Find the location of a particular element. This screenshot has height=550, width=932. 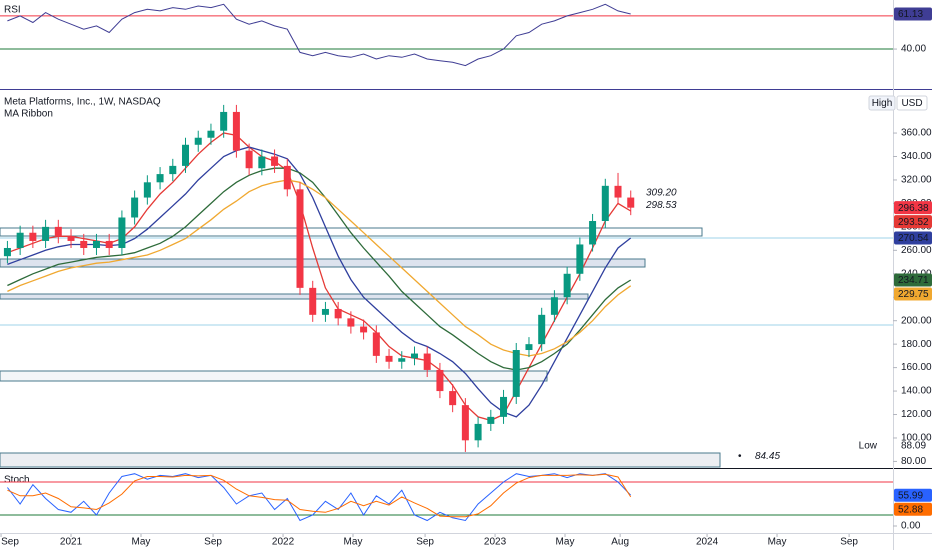

y-tick-label: 320.00 is located at coordinates (916, 180).